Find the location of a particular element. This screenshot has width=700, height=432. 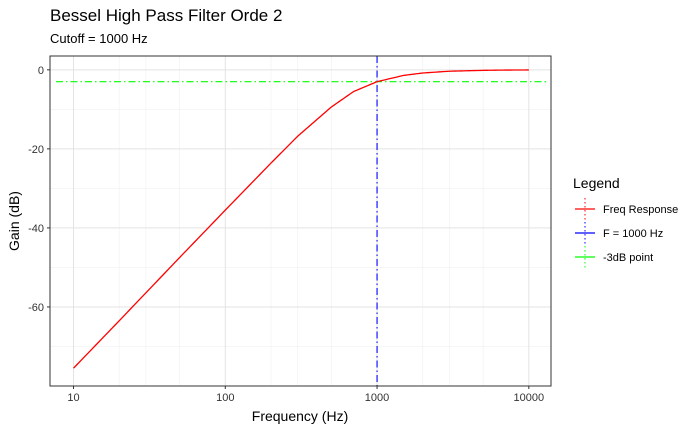

y-axis-title: Gain (dB) is located at coordinates (14, 221).